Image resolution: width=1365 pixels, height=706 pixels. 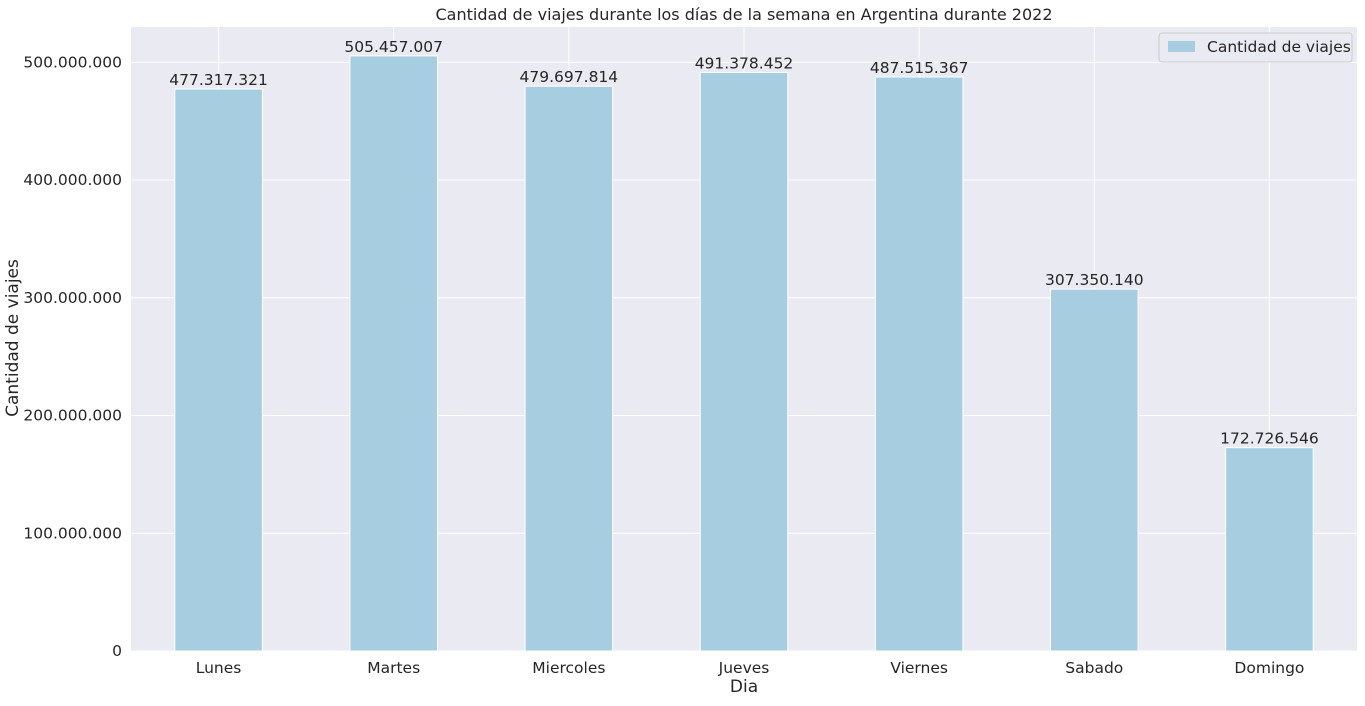 What do you see at coordinates (744, 668) in the screenshot?
I see `x-tick-label: Jueves` at bounding box center [744, 668].